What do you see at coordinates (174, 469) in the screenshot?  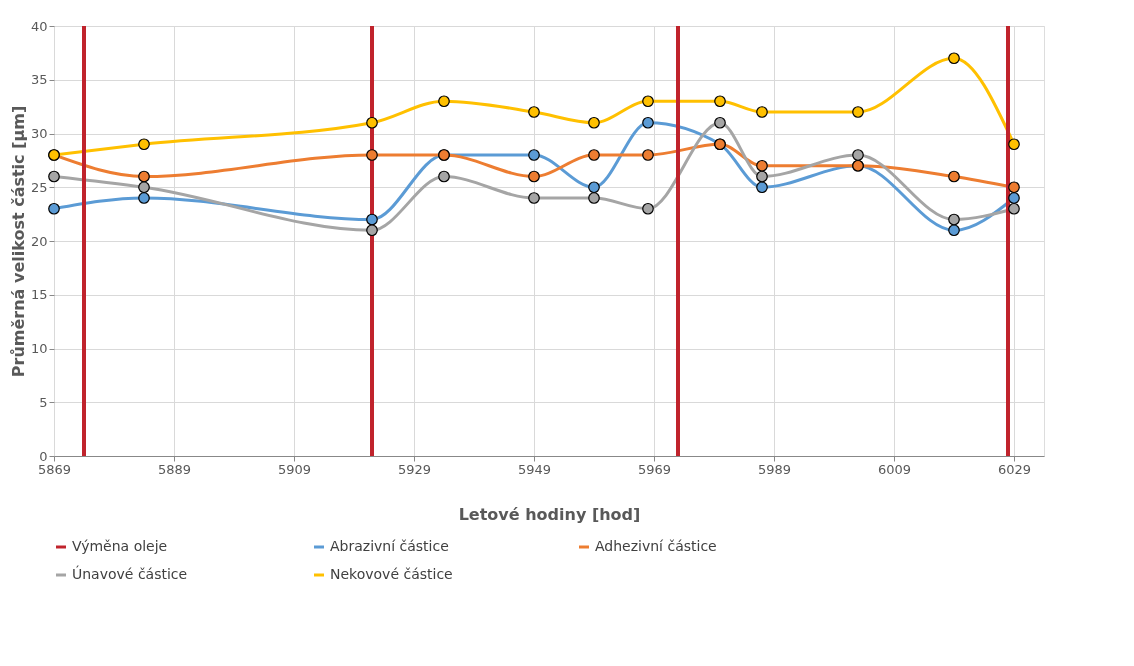 I see `x-tick-label: 5889` at bounding box center [174, 469].